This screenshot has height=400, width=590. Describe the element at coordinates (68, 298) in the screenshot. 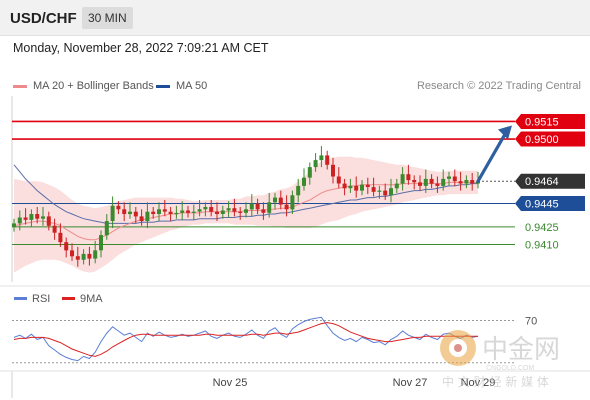

I see `rsi-legend-swatch-9MA` at that location.